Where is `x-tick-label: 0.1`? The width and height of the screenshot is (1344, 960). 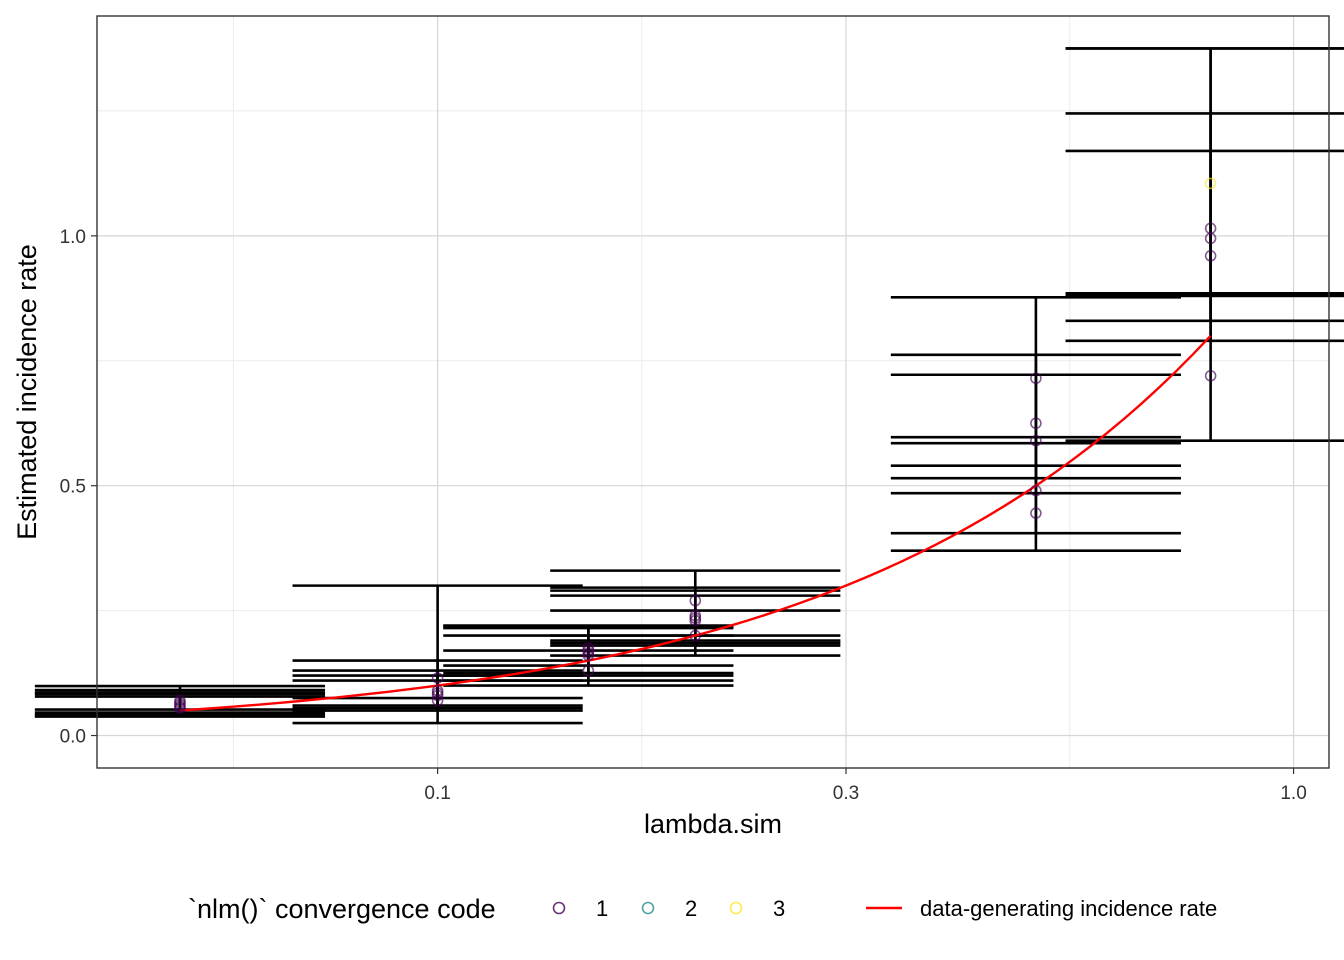
x-tick-label: 0.1 is located at coordinates (437, 793).